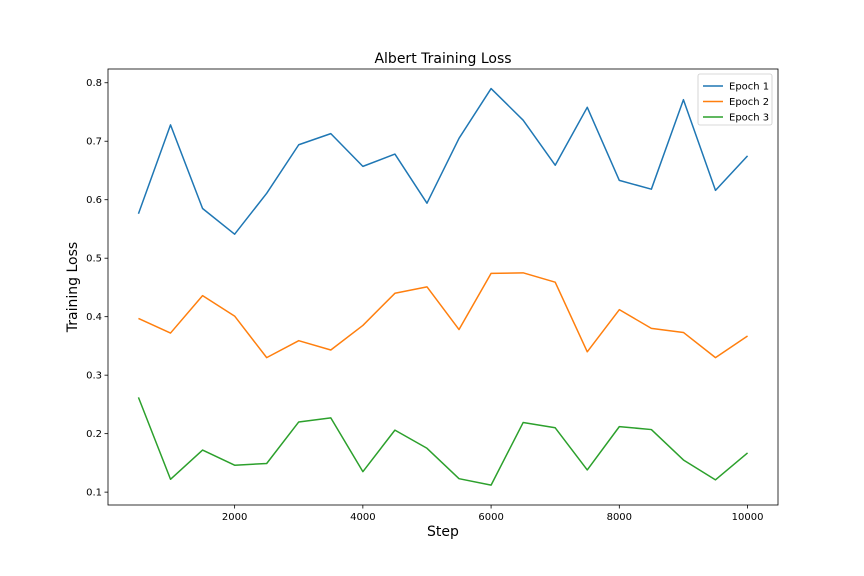 Image resolution: width=864 pixels, height=576 pixels. I want to click on y-tick-label: 0.6, so click(94, 200).